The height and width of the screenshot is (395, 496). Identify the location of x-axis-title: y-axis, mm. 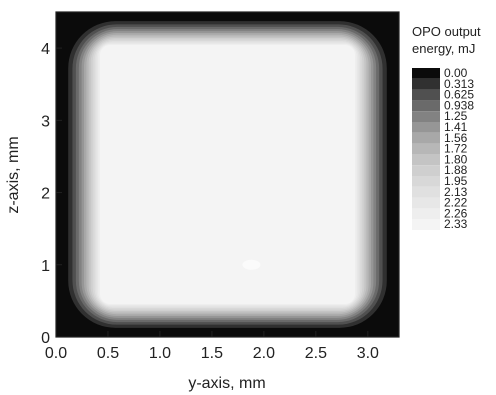
(226, 383).